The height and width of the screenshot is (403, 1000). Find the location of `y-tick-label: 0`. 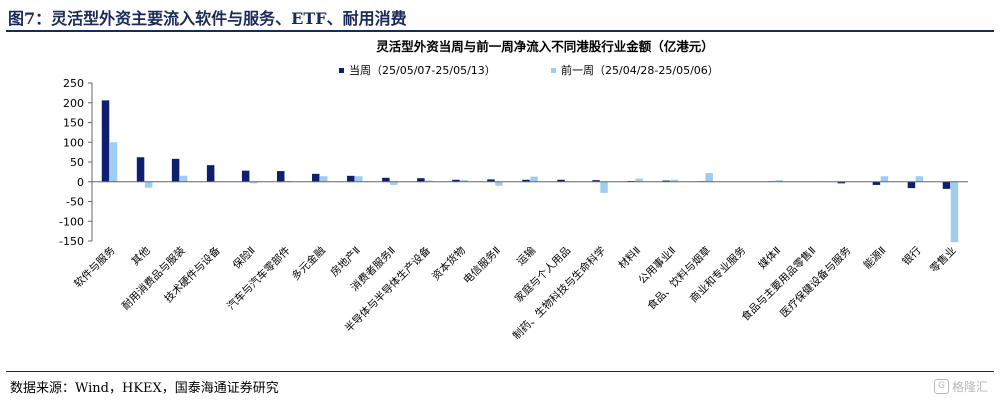

y-tick-label: 0 is located at coordinates (80, 182).